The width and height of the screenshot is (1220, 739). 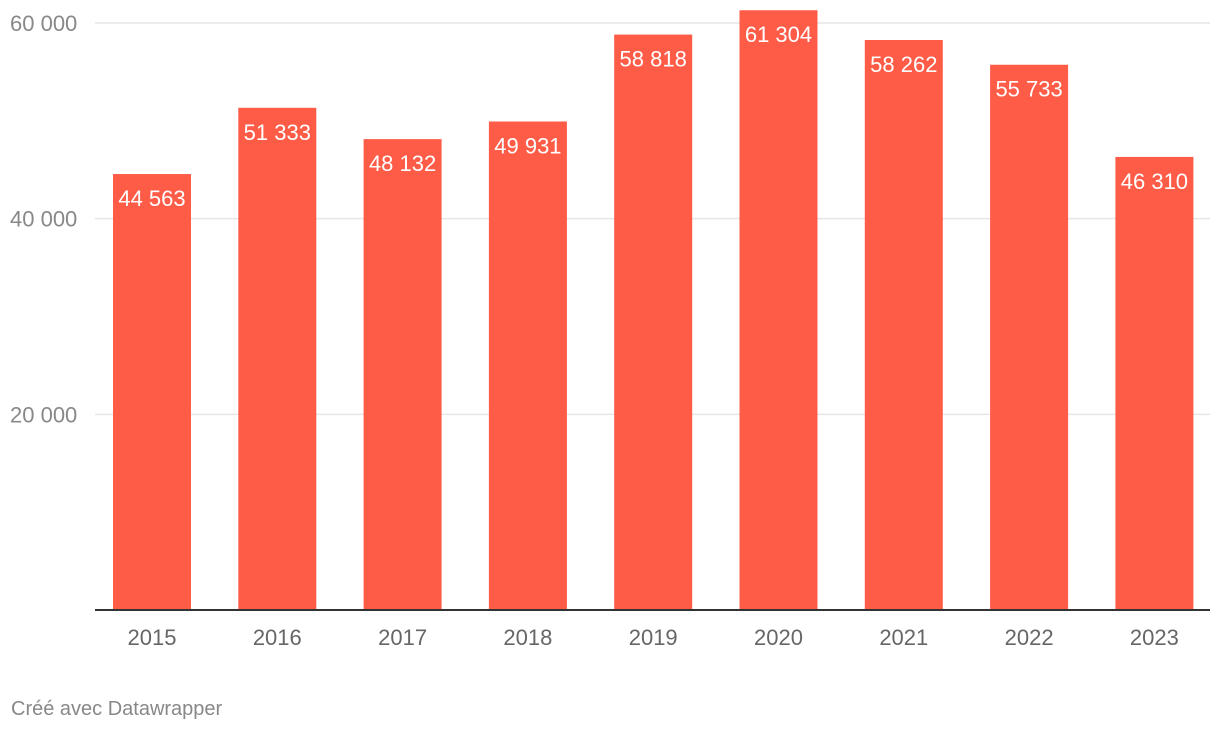 I want to click on y-axis-tick-labels: 20 000 40 000 60 000, so click(x=43, y=219).